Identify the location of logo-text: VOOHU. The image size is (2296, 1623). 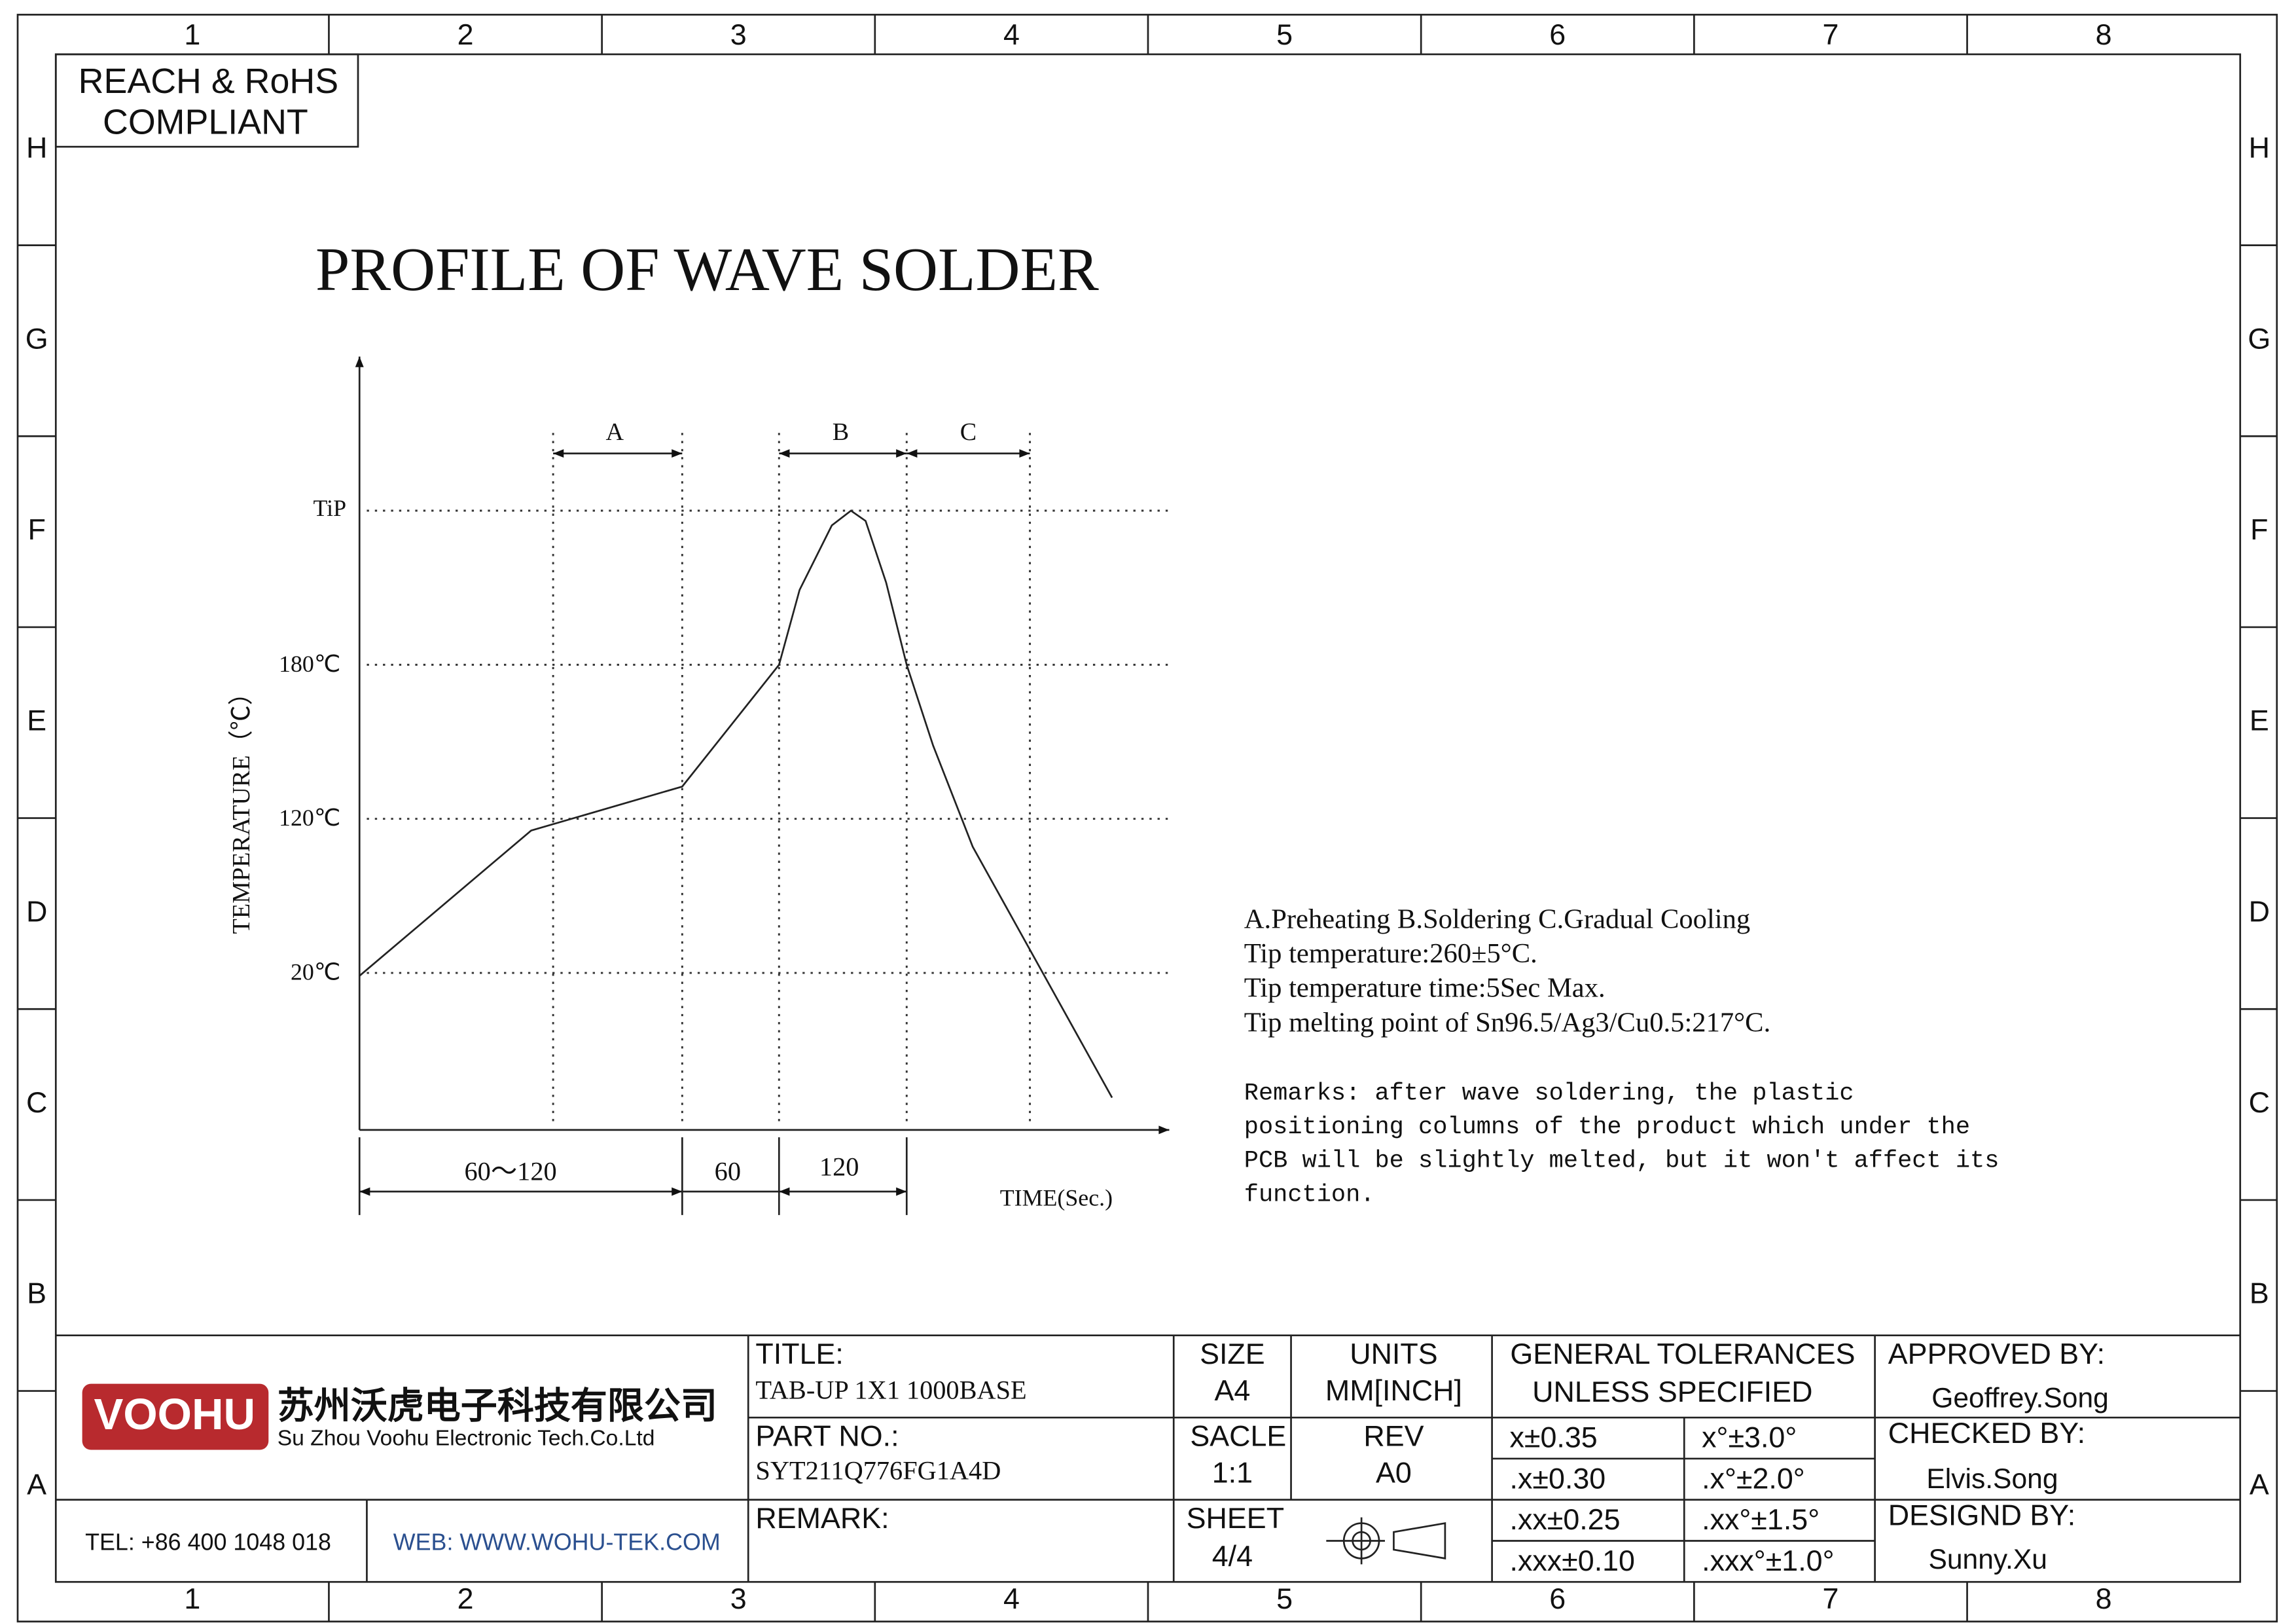
(175, 1414).